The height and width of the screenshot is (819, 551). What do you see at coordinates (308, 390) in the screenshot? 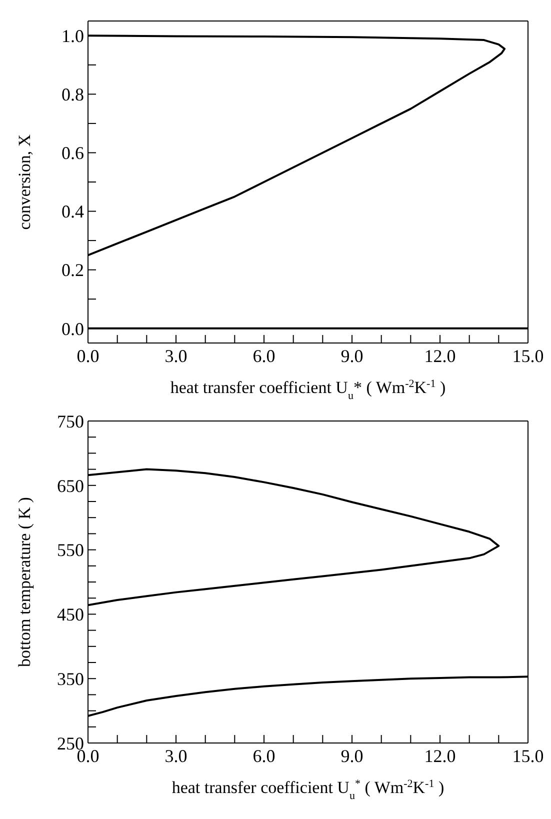
I see `x-axis-title: heat transfer coefficient U$_{u}$* ( Wm$^{-2}$K$^{-1}$ )` at bounding box center [308, 390].